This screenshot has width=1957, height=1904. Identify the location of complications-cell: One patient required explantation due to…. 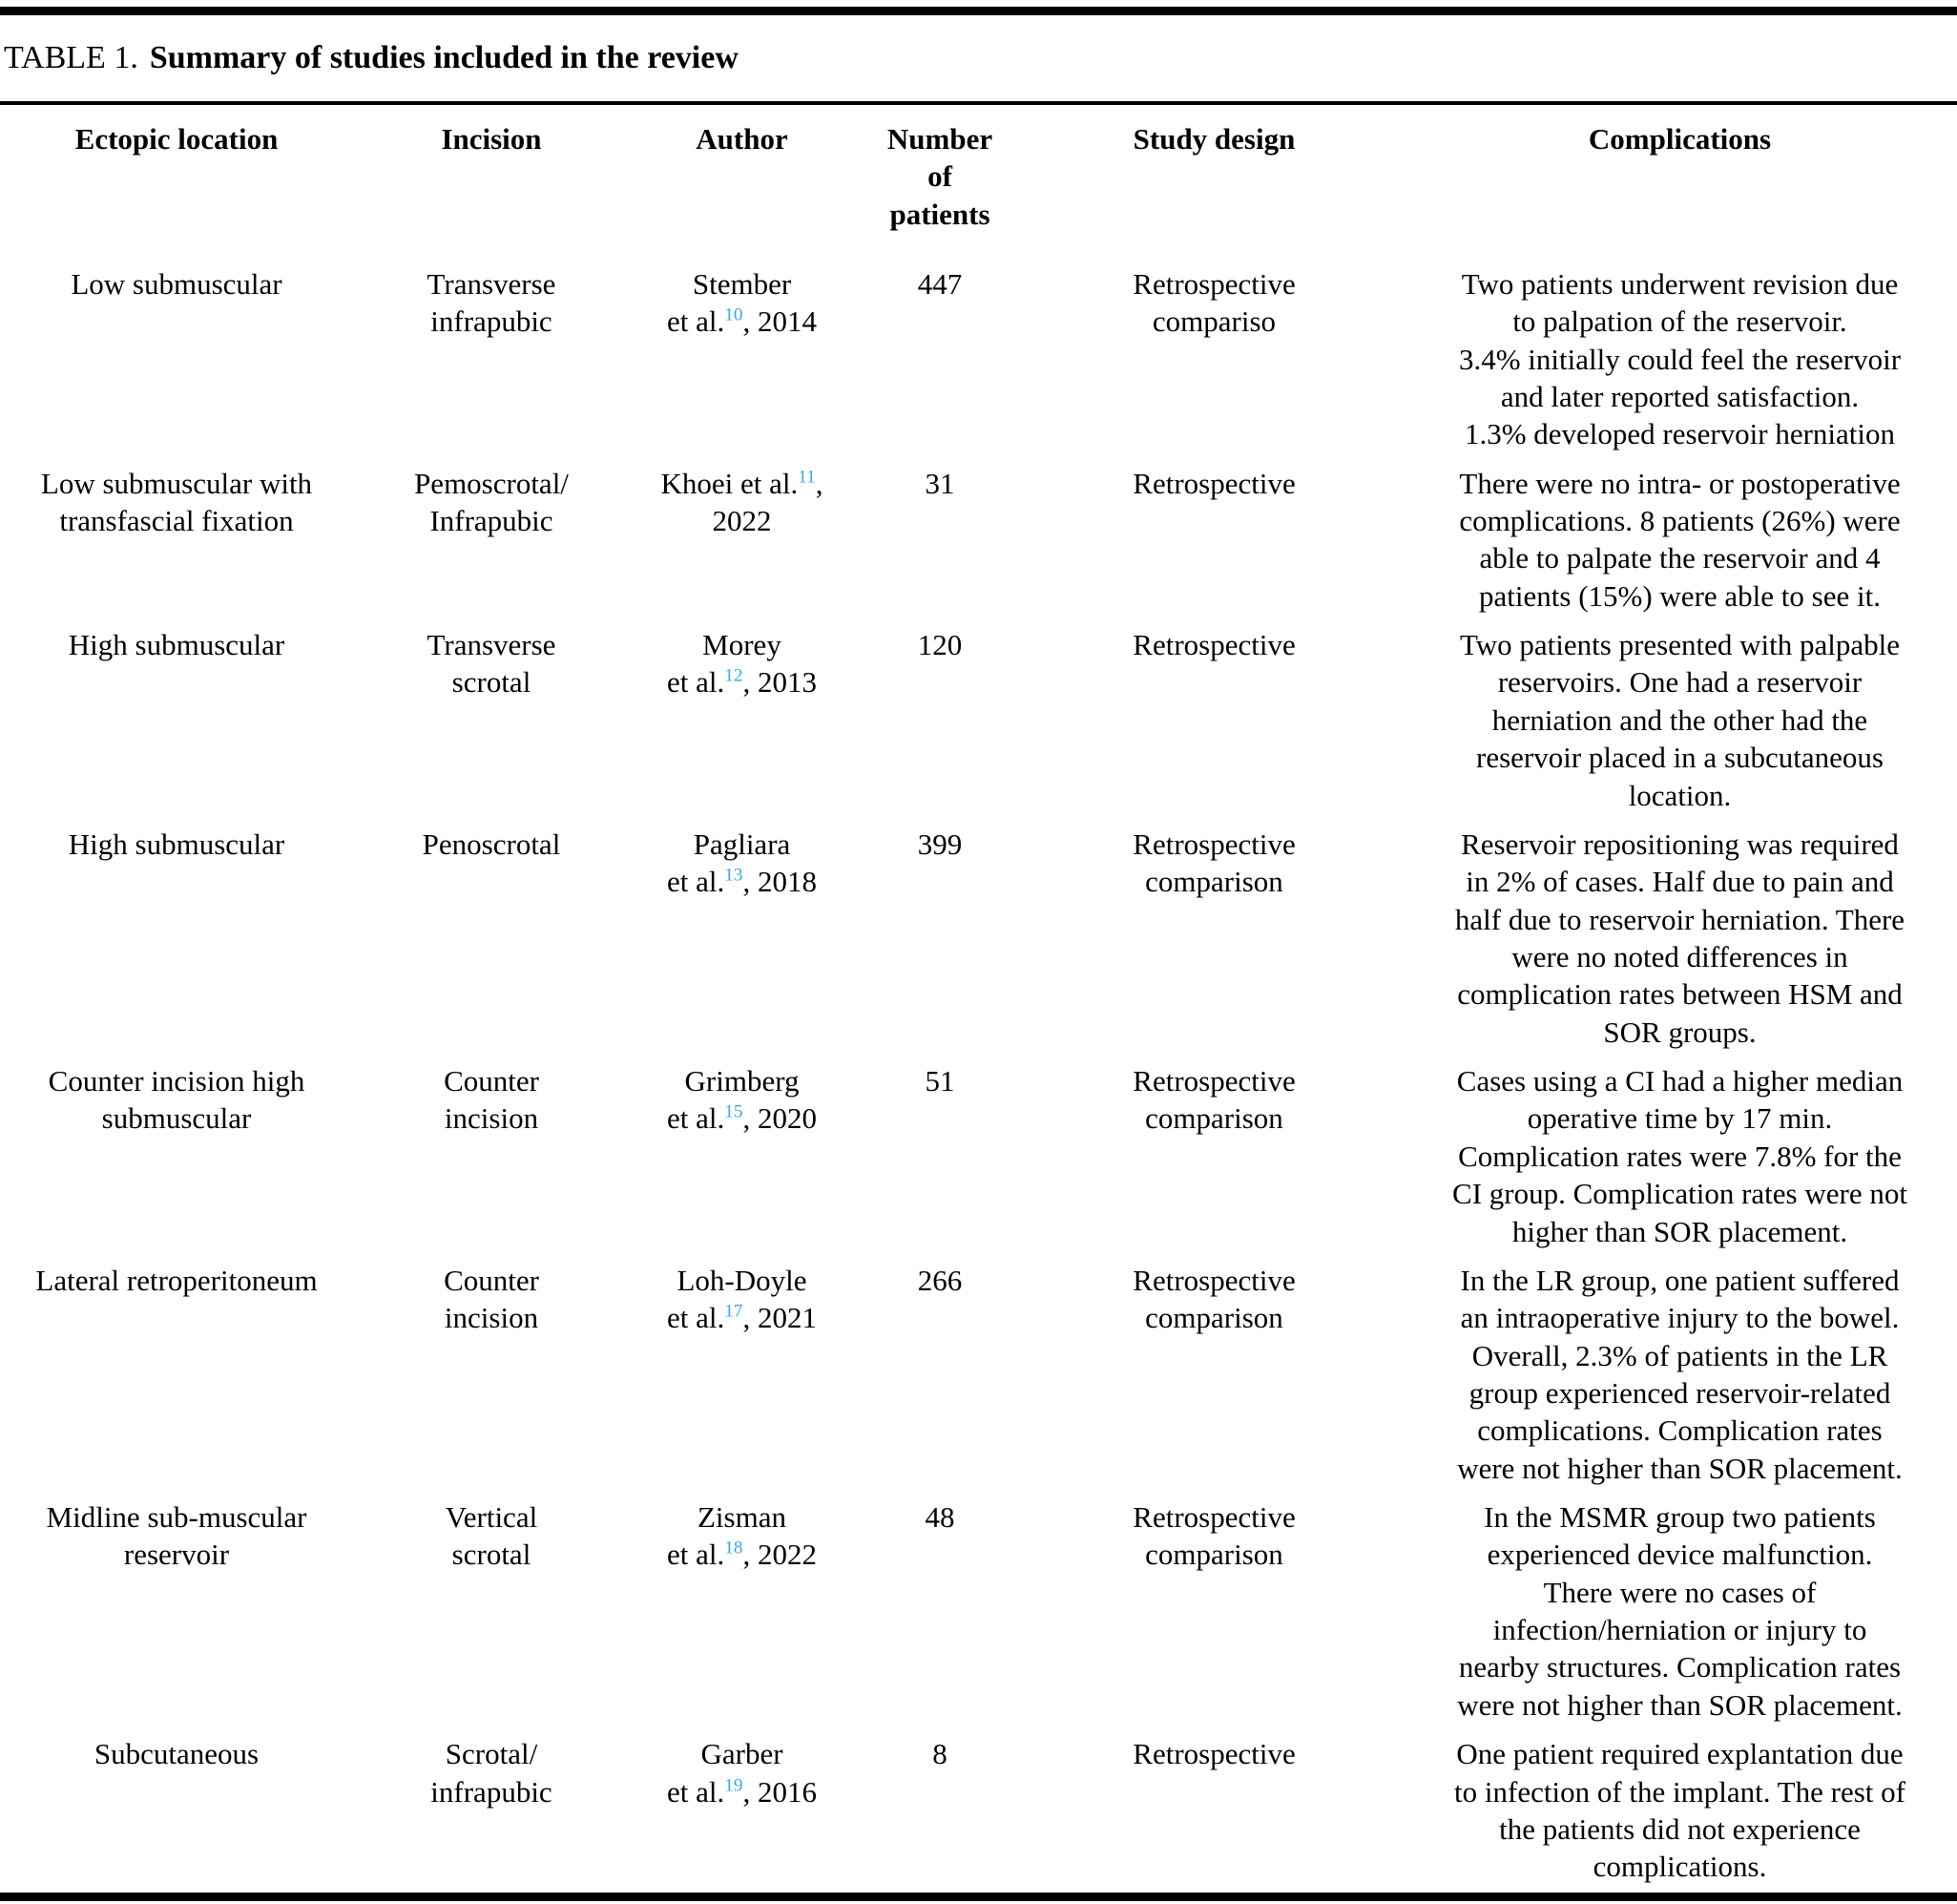
(1679, 1810).